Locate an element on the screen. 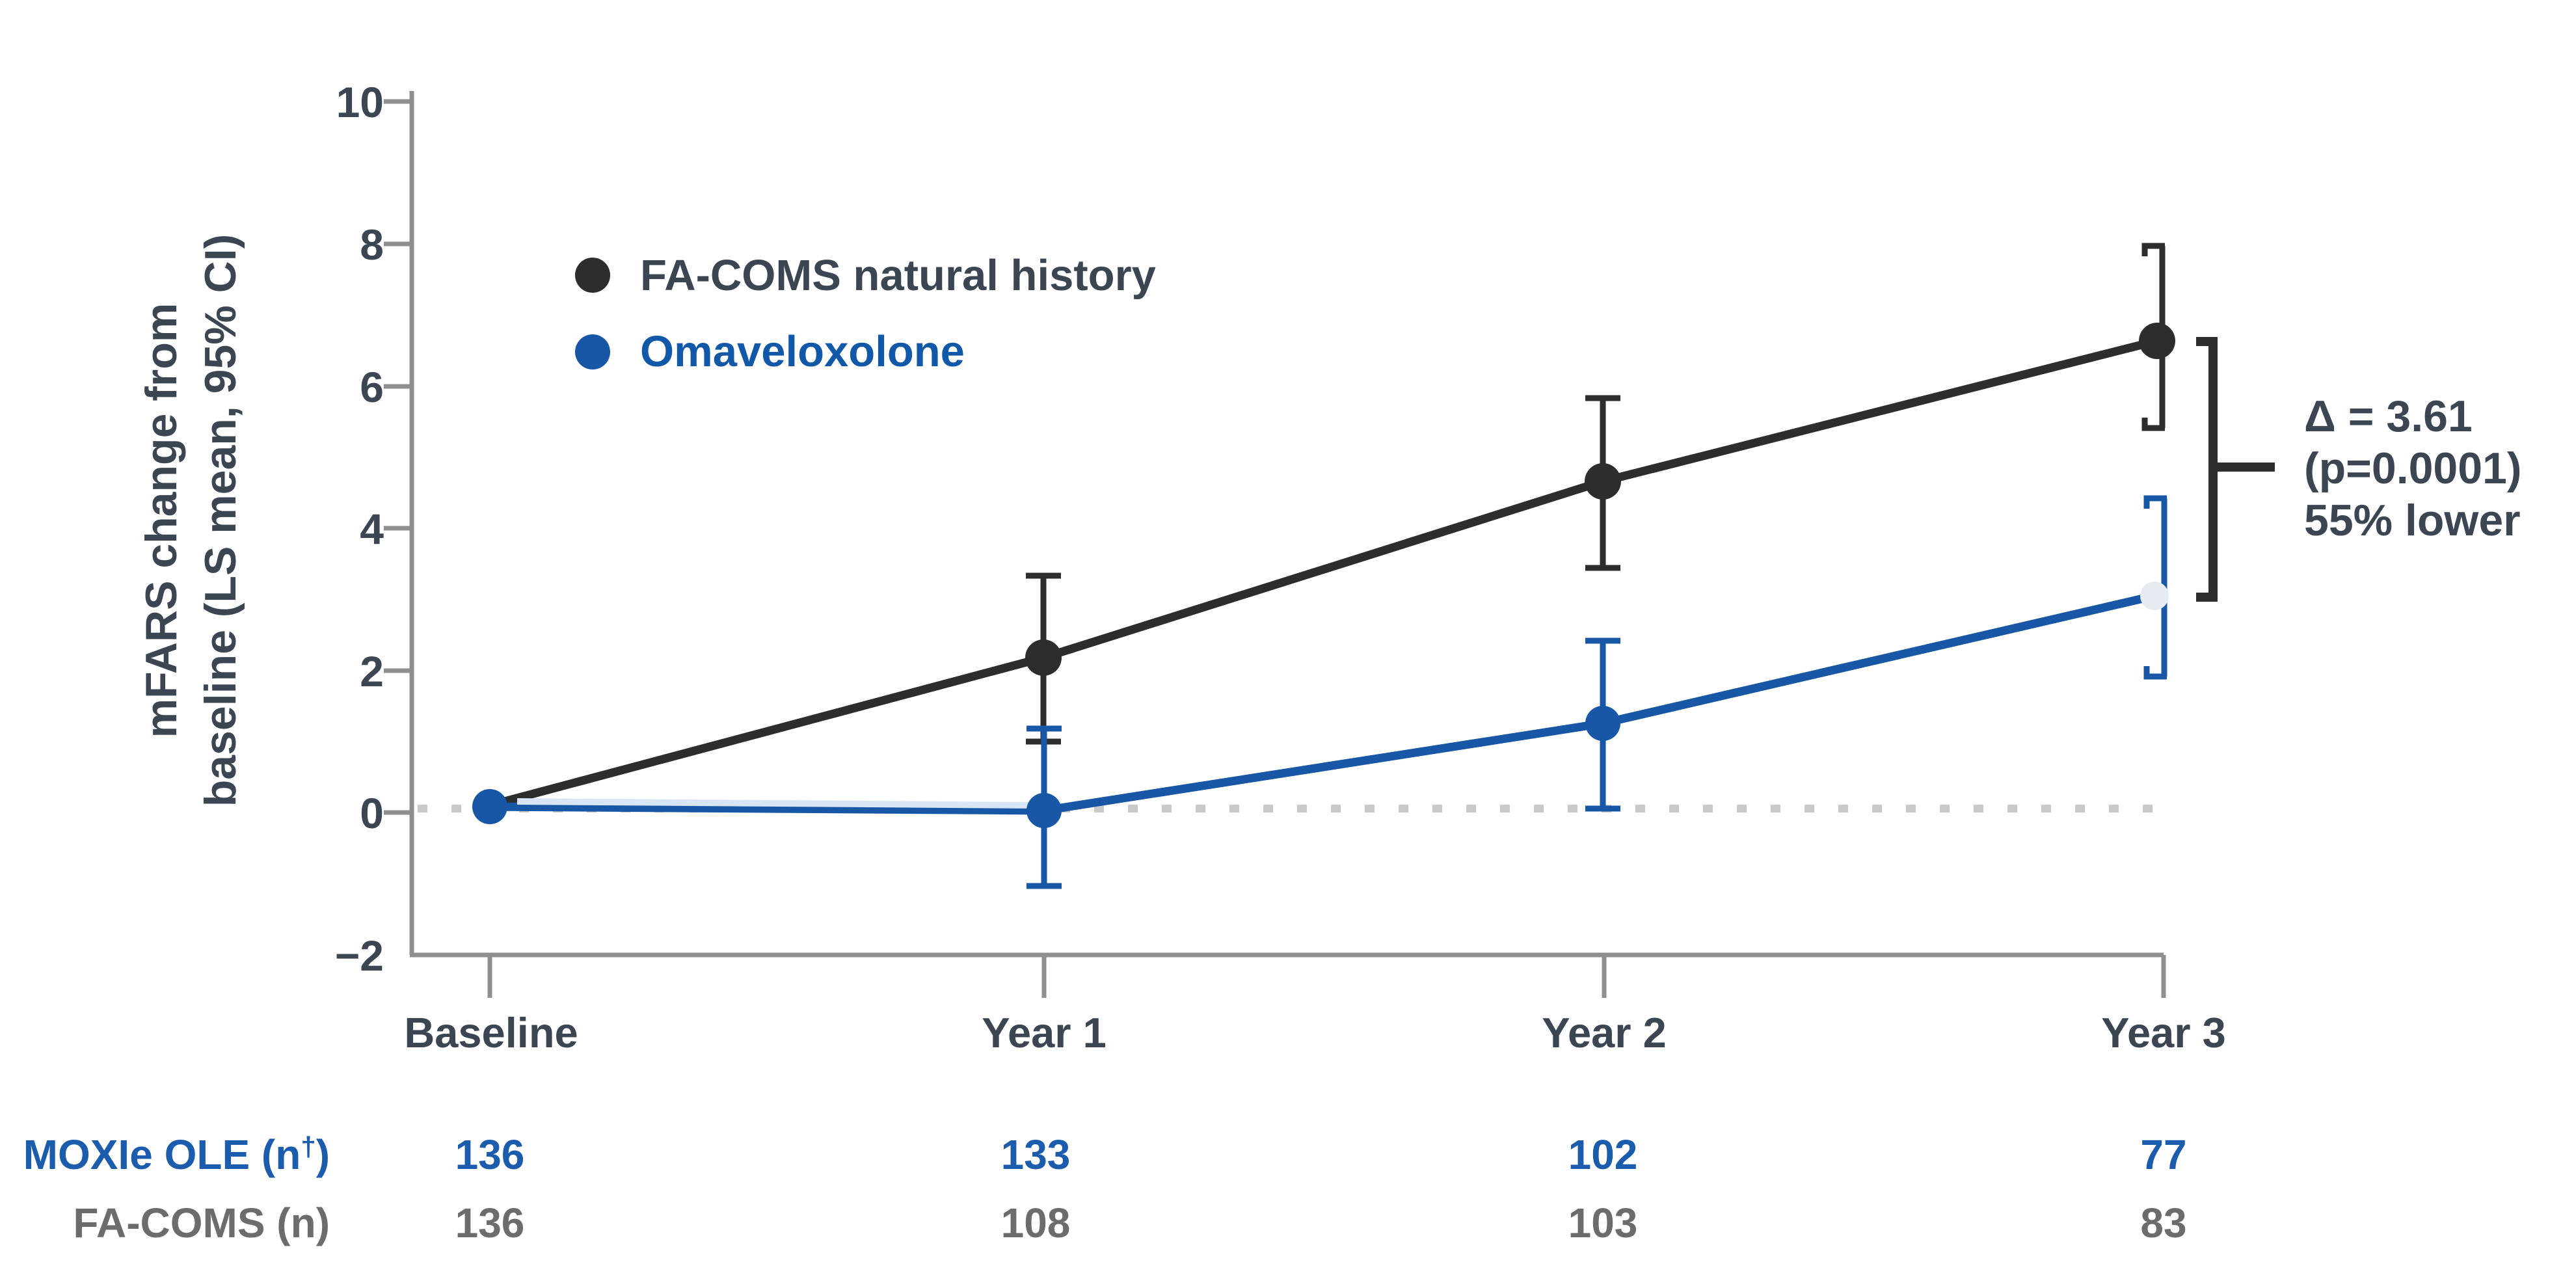 Image resolution: width=2576 pixels, height=1288 pixels. svg-text: 6 is located at coordinates (372, 387).